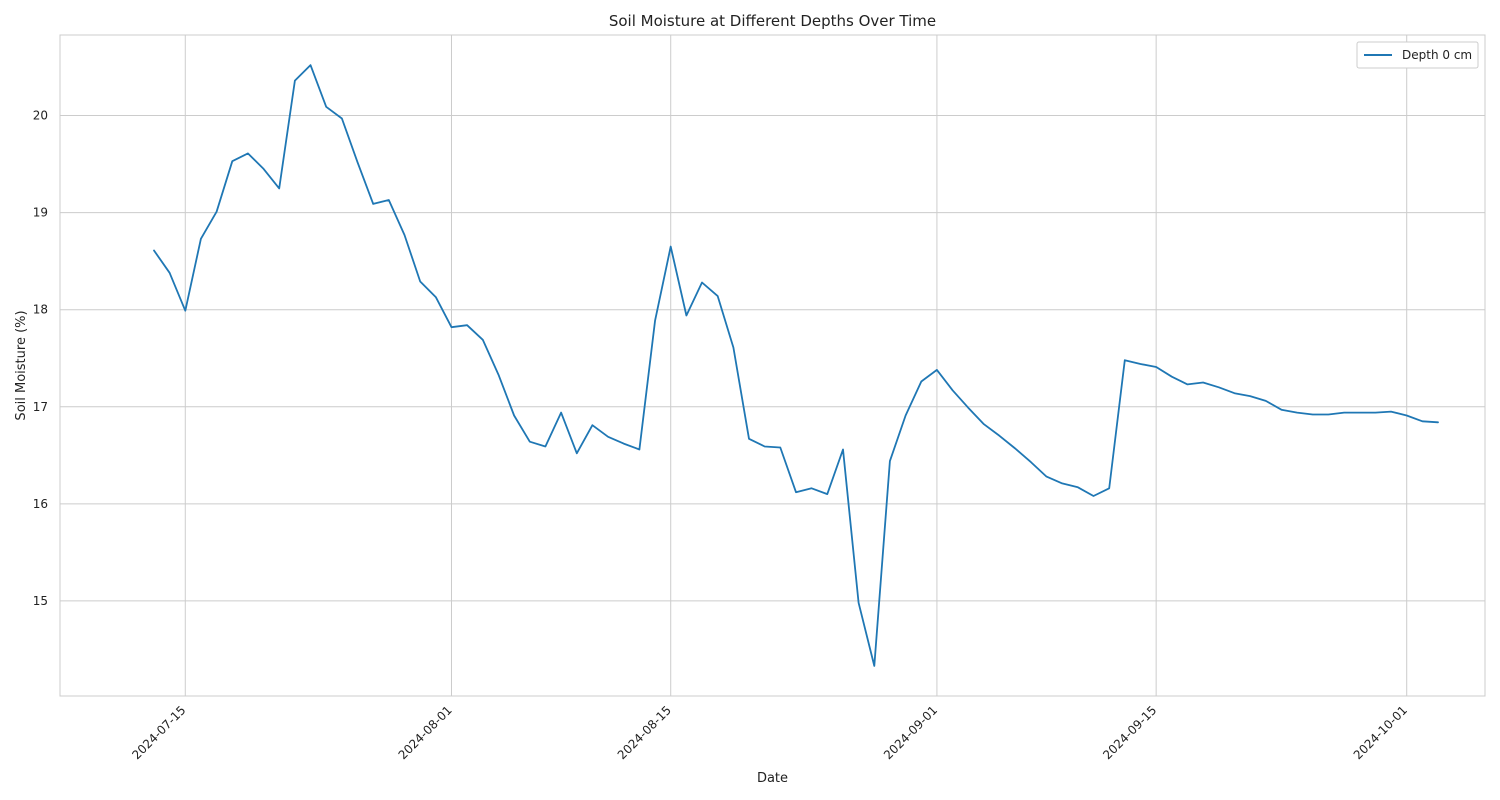 The height and width of the screenshot is (800, 1500). What do you see at coordinates (40, 504) in the screenshot?
I see `y-tick-label: 16` at bounding box center [40, 504].